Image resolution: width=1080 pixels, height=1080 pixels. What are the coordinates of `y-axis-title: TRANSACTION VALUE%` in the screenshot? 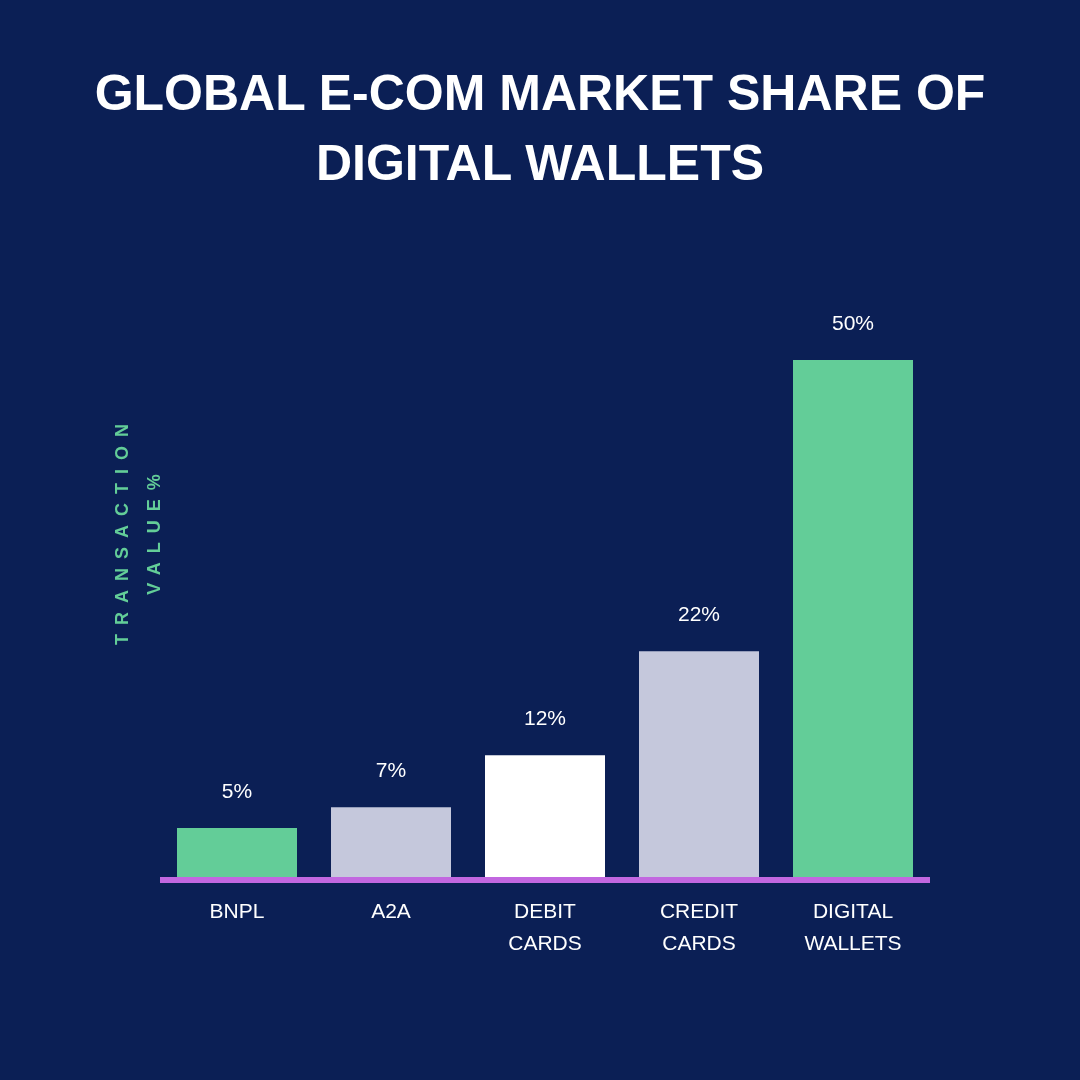 It's located at (138, 530).